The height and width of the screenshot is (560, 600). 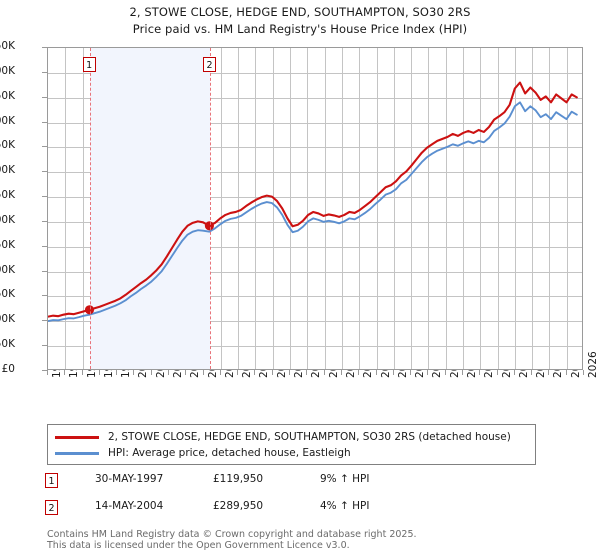 What do you see at coordinates (7, 219) in the screenshot?
I see `y-axis-tick-label: £300K` at bounding box center [7, 219].